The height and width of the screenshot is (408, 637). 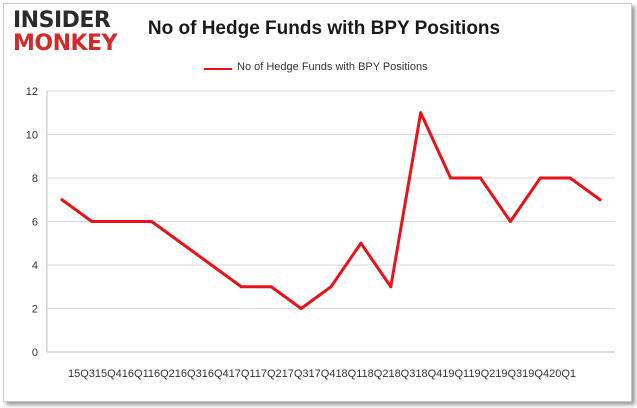 What do you see at coordinates (35, 353) in the screenshot?
I see `y-tick-label: 0` at bounding box center [35, 353].